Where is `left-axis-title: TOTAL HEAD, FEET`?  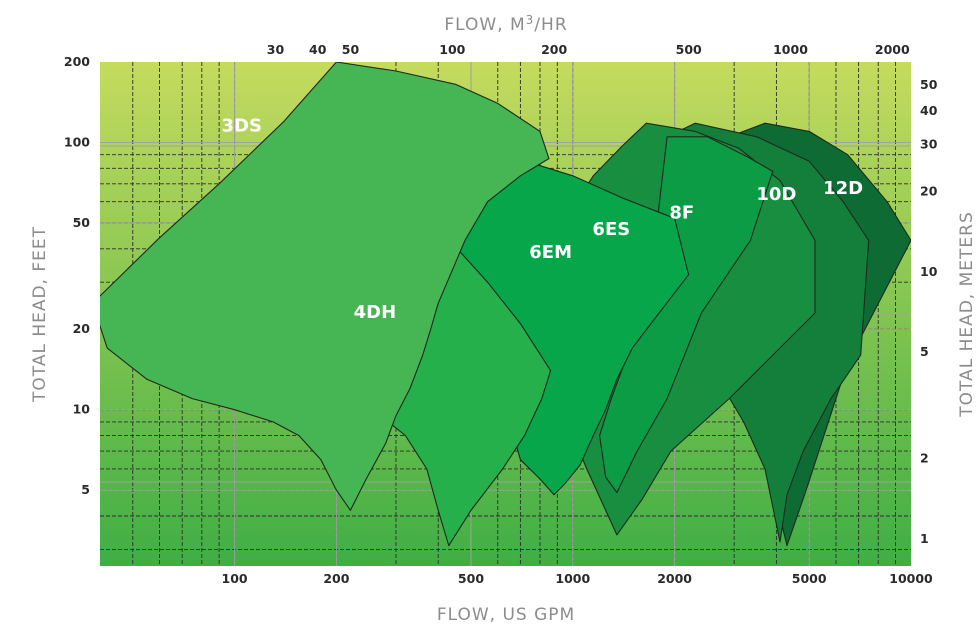
left-axis-title: TOTAL HEAD, FEET is located at coordinates (40, 314).